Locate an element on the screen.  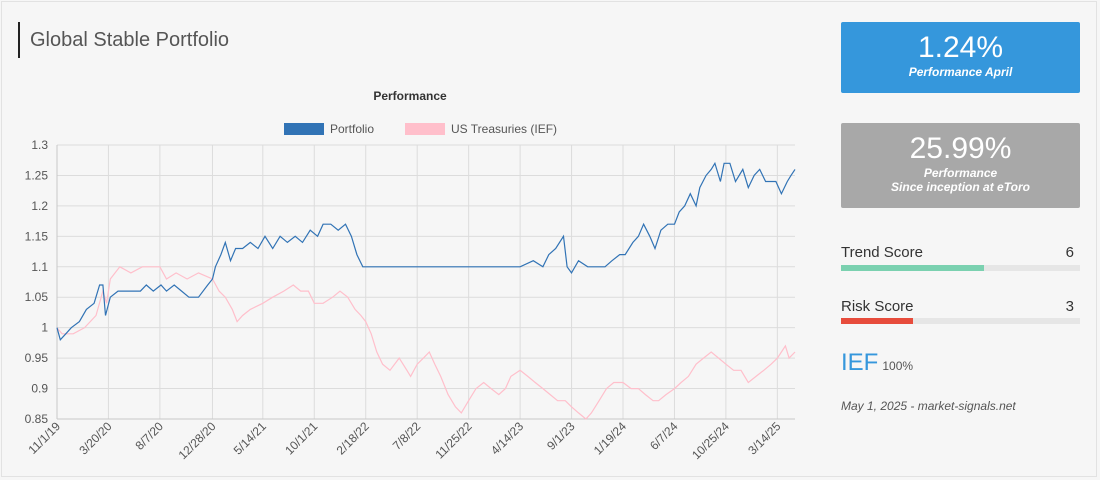
trend-score-bar is located at coordinates (960, 268).